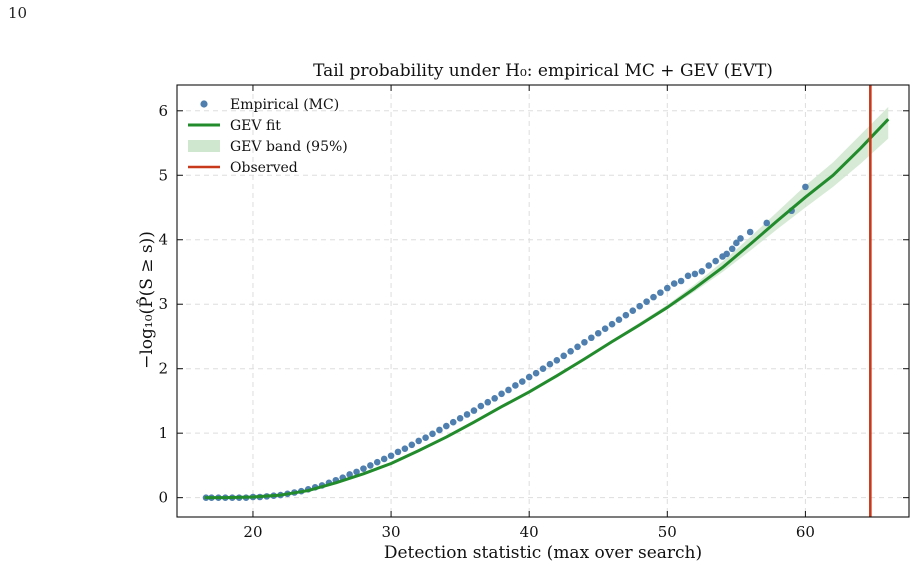 The width and height of the screenshot is (916, 568). I want to click on legend-label-fit: GEV fit, so click(255, 126).